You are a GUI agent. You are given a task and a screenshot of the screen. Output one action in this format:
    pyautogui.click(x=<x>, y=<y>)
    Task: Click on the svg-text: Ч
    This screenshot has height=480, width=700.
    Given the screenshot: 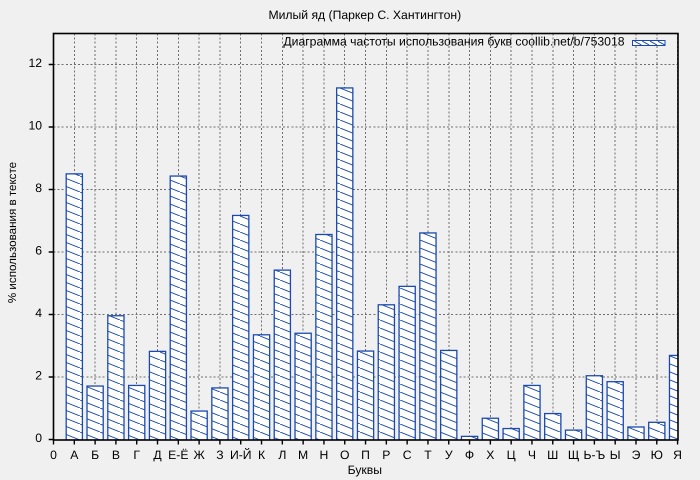 What is the action you would take?
    pyautogui.click(x=532, y=455)
    